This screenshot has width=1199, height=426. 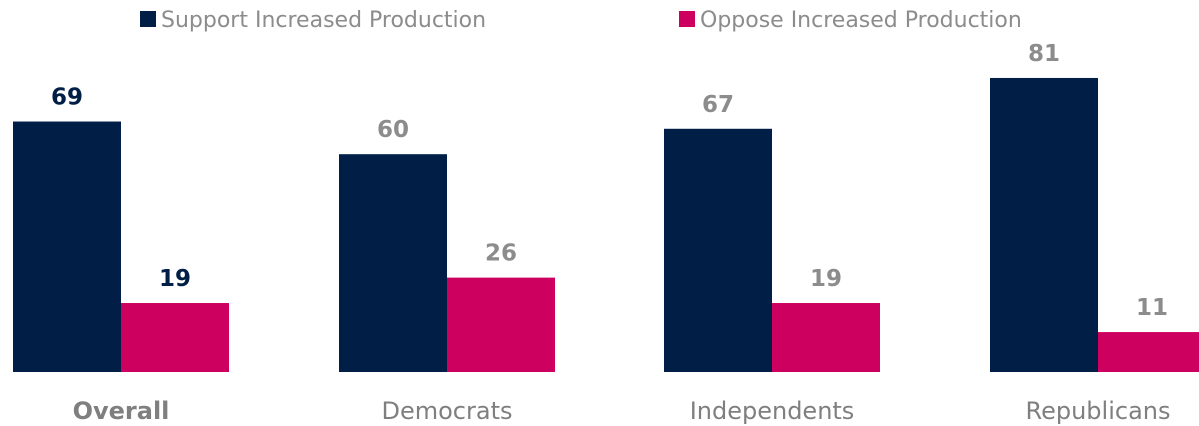 I want to click on value-label-democrats-support: 60, so click(x=393, y=130).